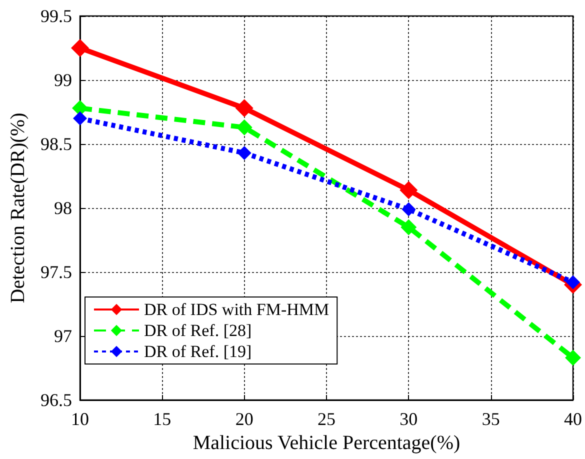 The height and width of the screenshot is (459, 585). What do you see at coordinates (409, 419) in the screenshot?
I see `x-tick-label: 30` at bounding box center [409, 419].